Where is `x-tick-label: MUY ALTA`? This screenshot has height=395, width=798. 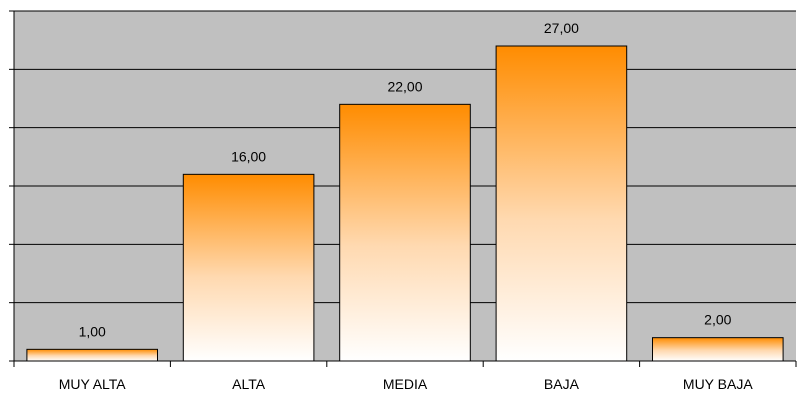 x-tick-label: MUY ALTA is located at coordinates (93, 384).